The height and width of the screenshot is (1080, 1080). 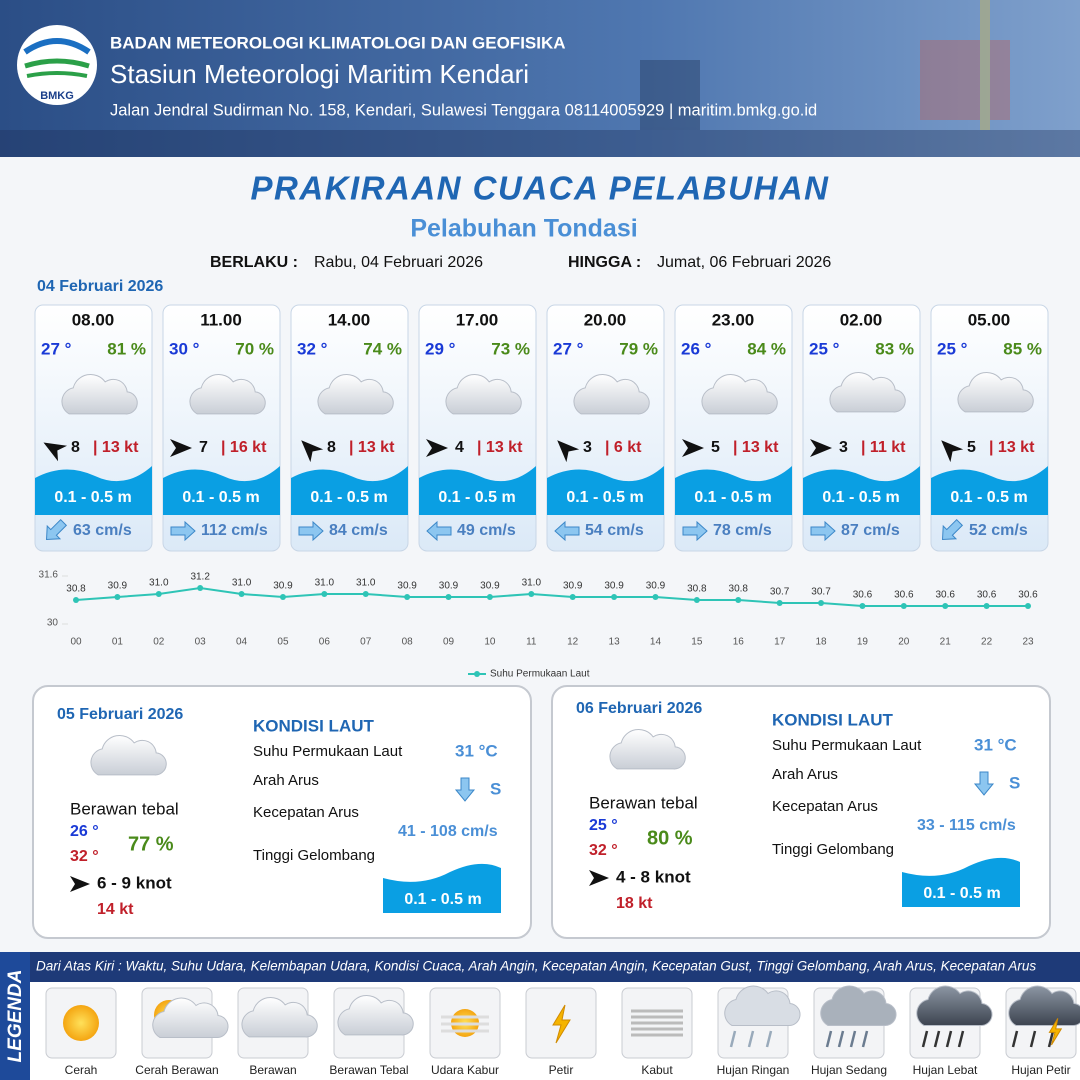 I want to click on humidity: 73 %, so click(x=510, y=348).